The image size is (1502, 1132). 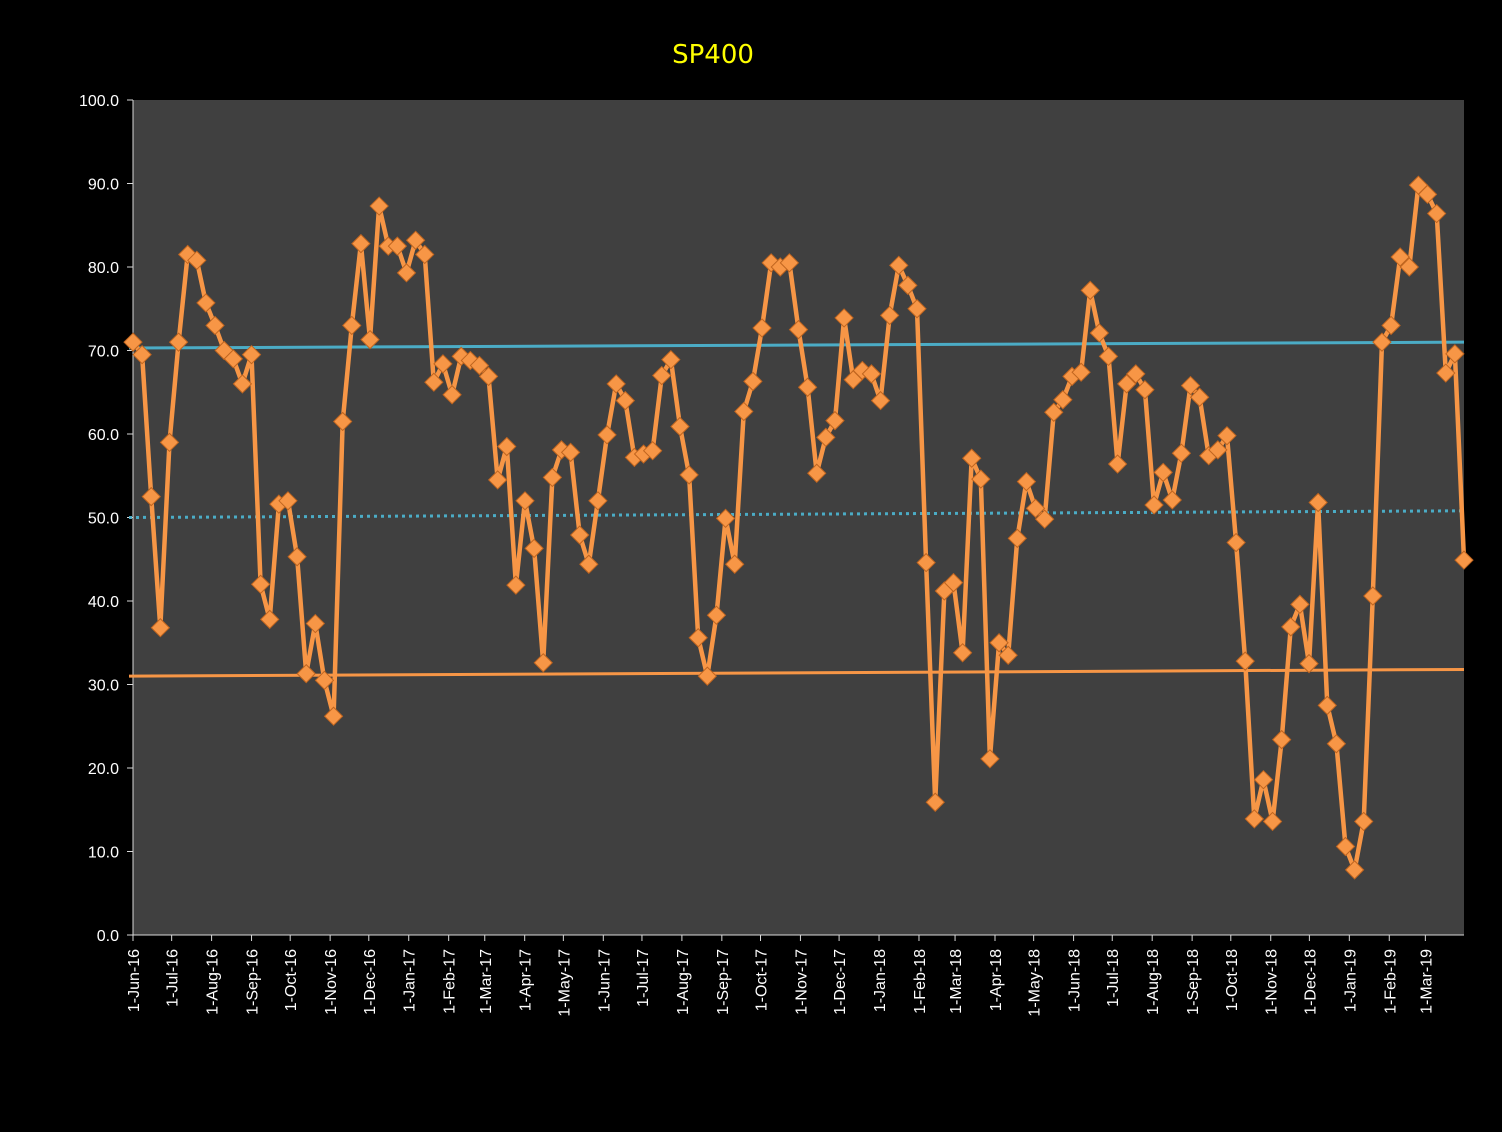 What do you see at coordinates (796, 672) in the screenshot?
I see `trend-line-solid` at bounding box center [796, 672].